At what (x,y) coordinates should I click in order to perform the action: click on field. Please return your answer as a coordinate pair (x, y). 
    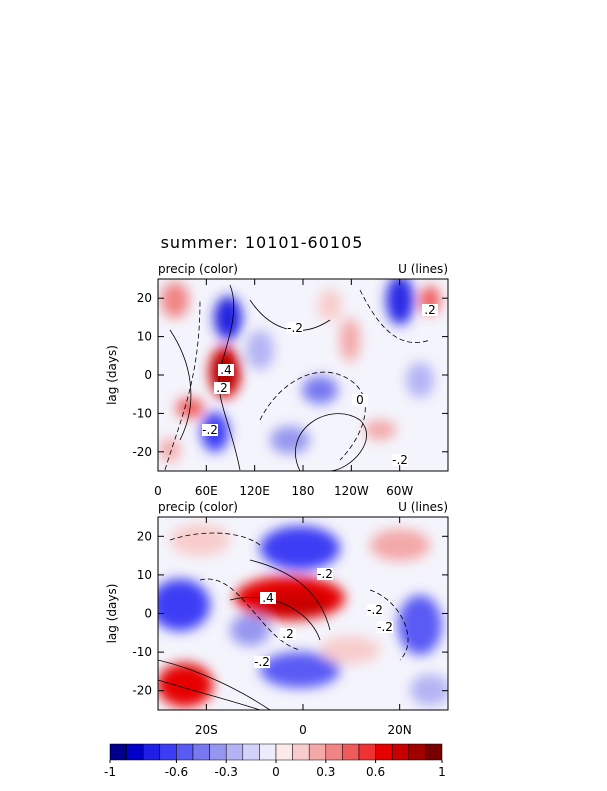
    Looking at the image, I should click on (303, 617).